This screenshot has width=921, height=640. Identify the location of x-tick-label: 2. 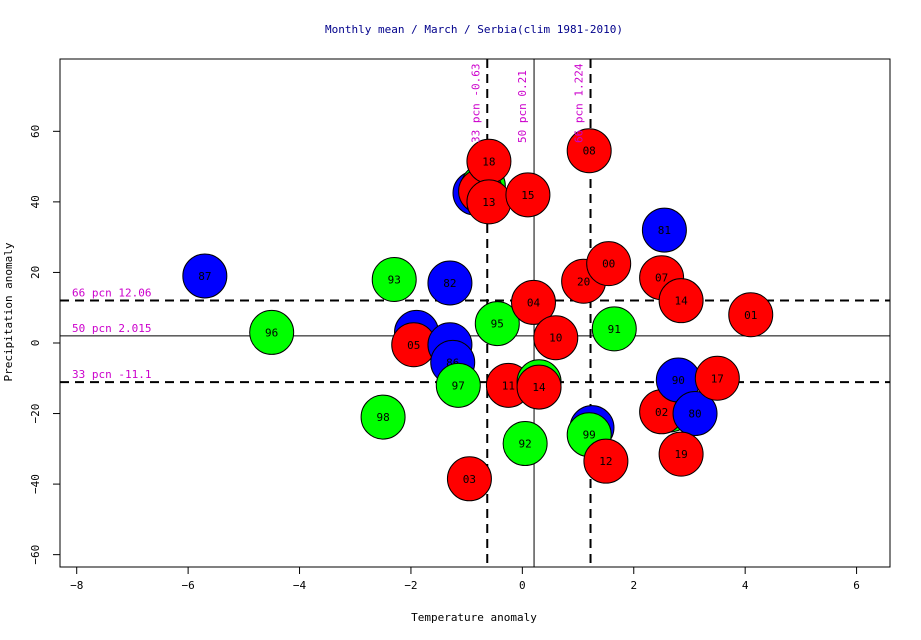
(633, 585).